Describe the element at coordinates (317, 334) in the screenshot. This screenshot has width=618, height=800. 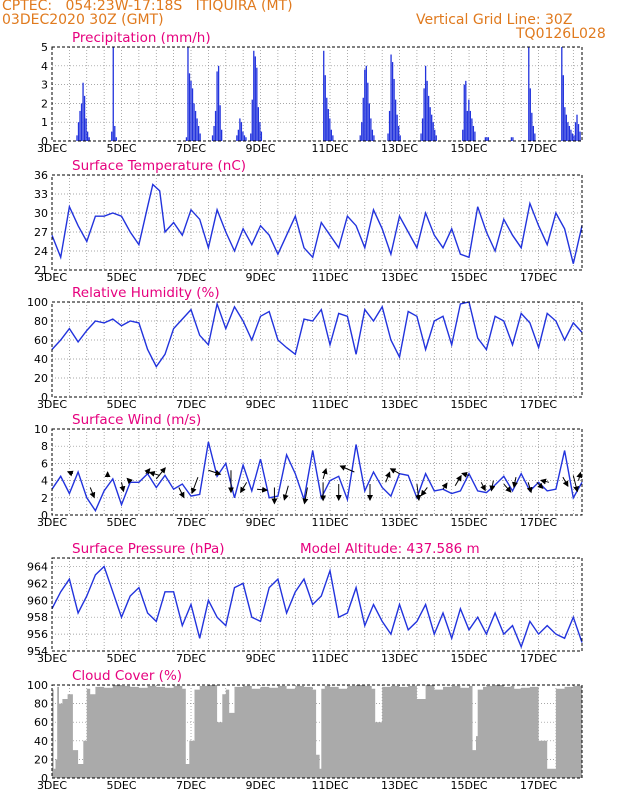
I see `rh-series-line` at that location.